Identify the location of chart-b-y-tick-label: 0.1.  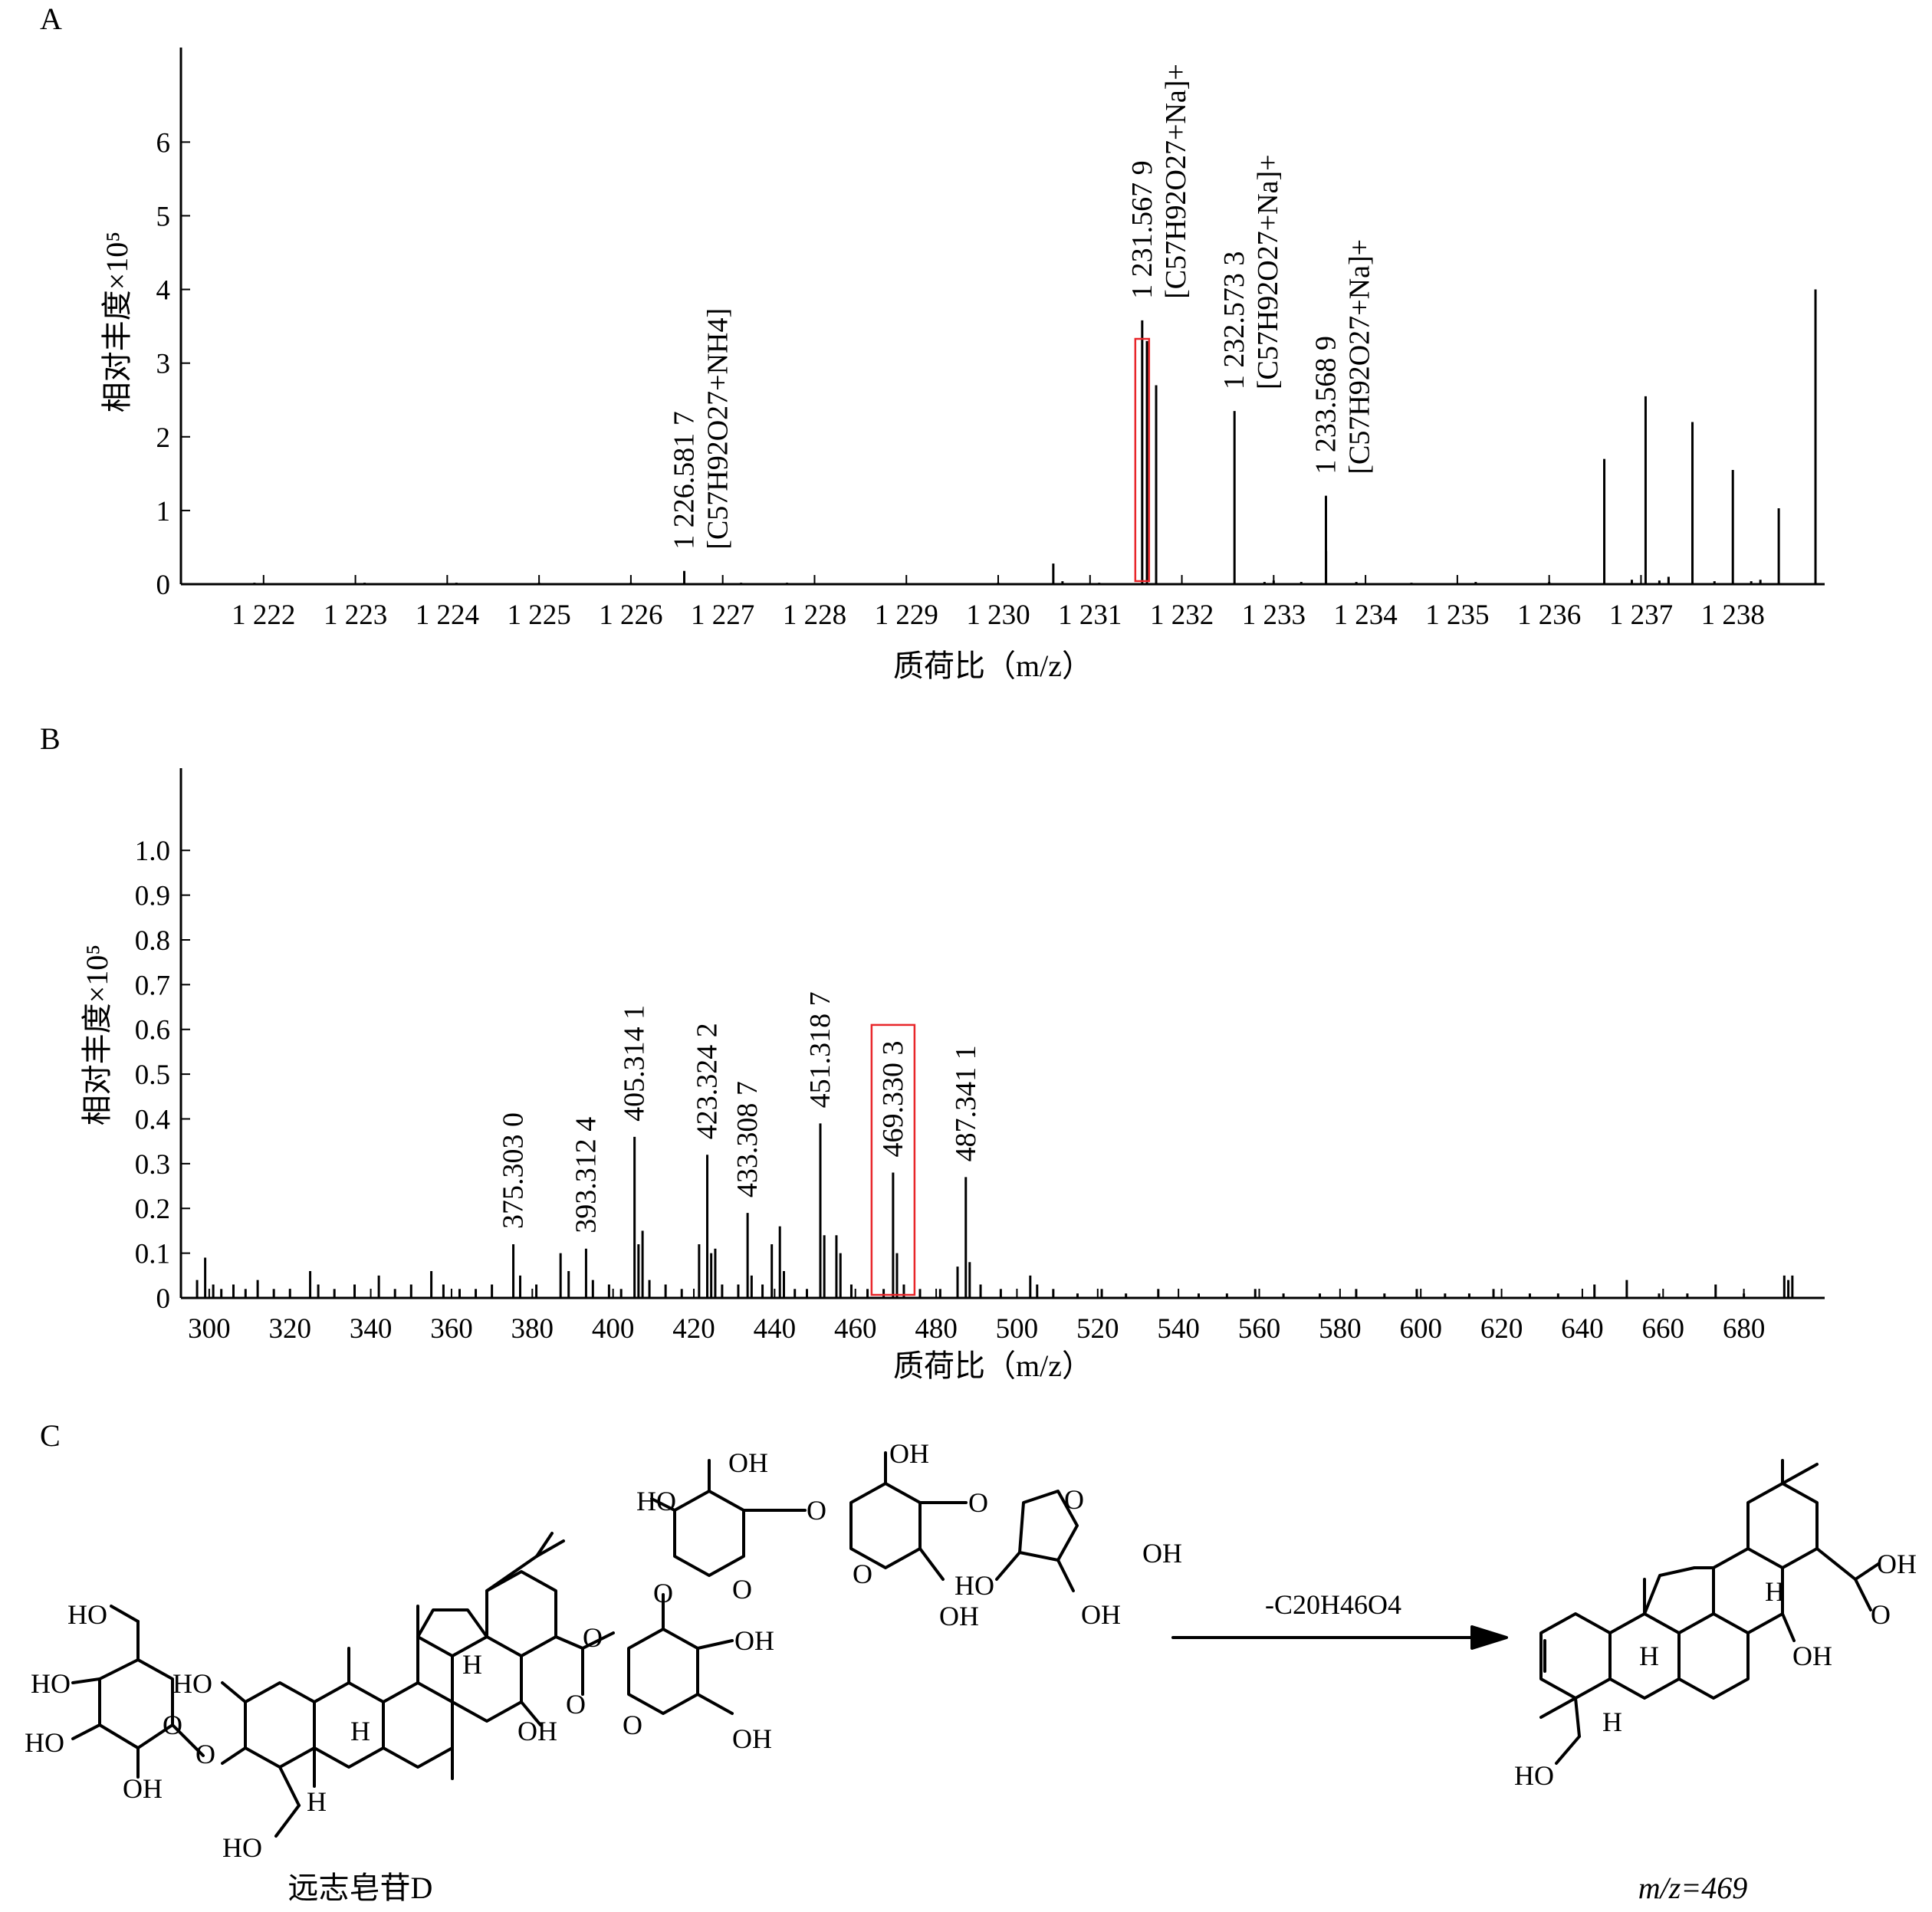
(152, 1255).